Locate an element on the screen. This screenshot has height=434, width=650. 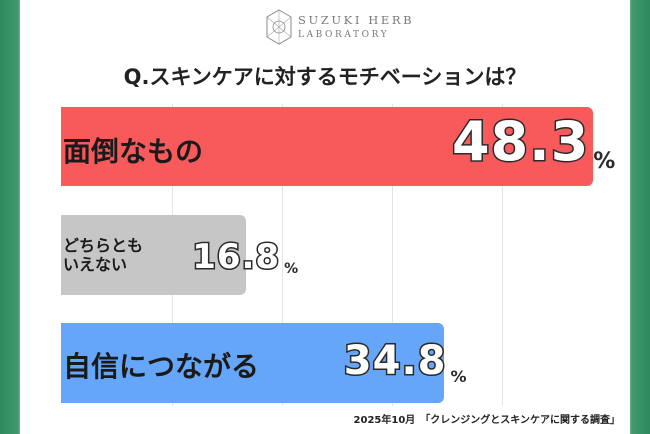
brand-logo: SUZUKI HERB LABORATORY is located at coordinates (338, 27).